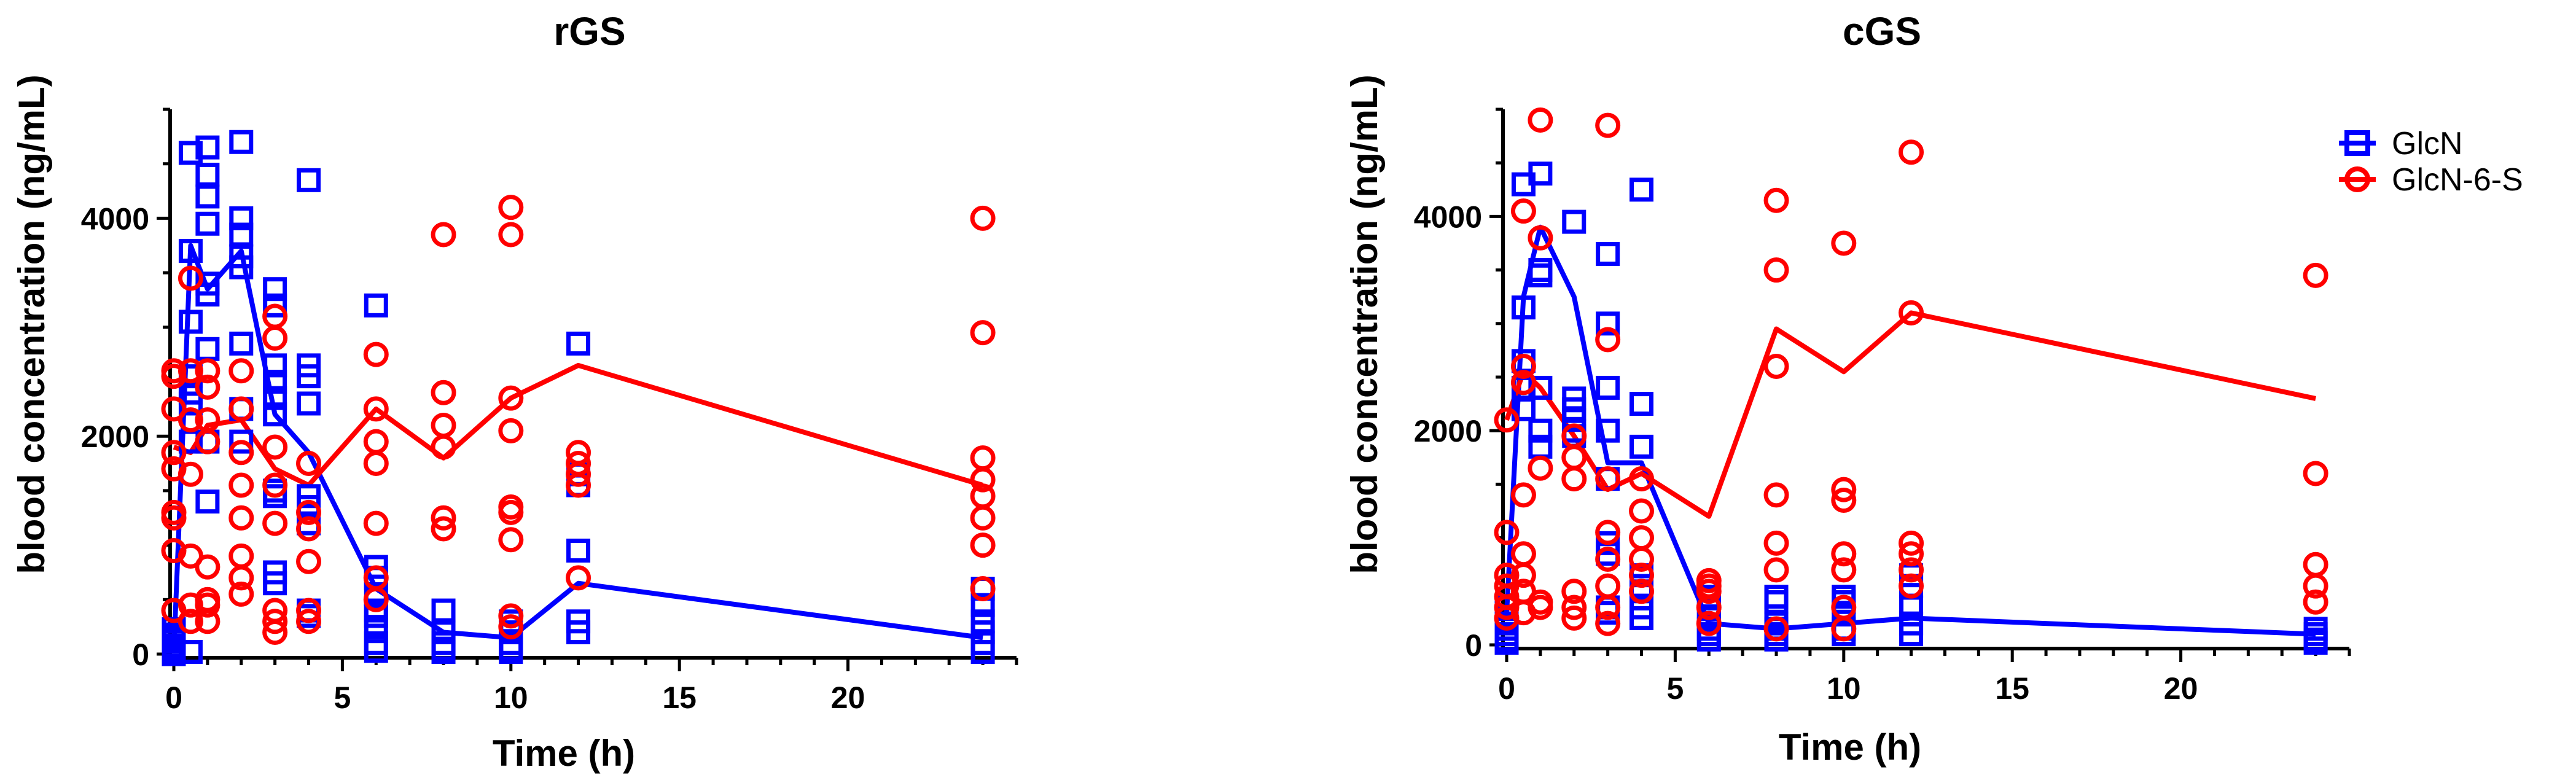  I want to click on y-tick-label: 4000, so click(1448, 217).